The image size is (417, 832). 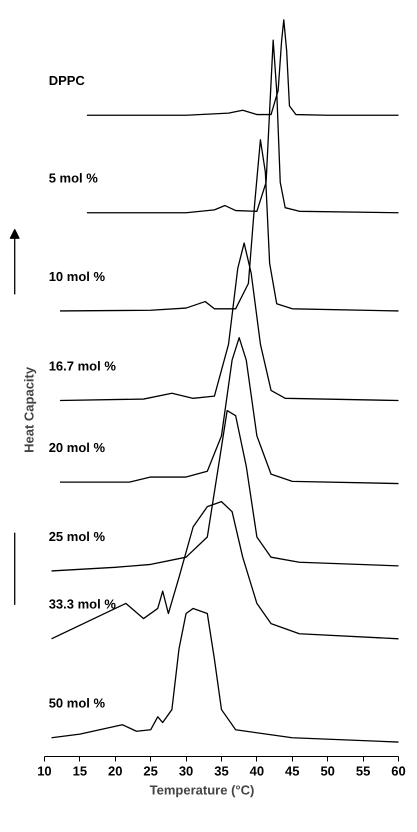 I want to click on text: 16.7 mol %, so click(x=82, y=366).